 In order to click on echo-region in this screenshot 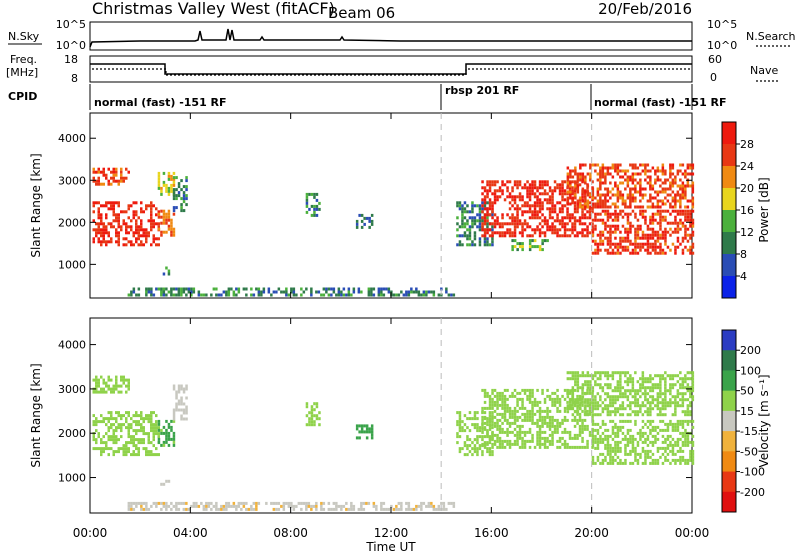, I will do `click(180, 402)`.